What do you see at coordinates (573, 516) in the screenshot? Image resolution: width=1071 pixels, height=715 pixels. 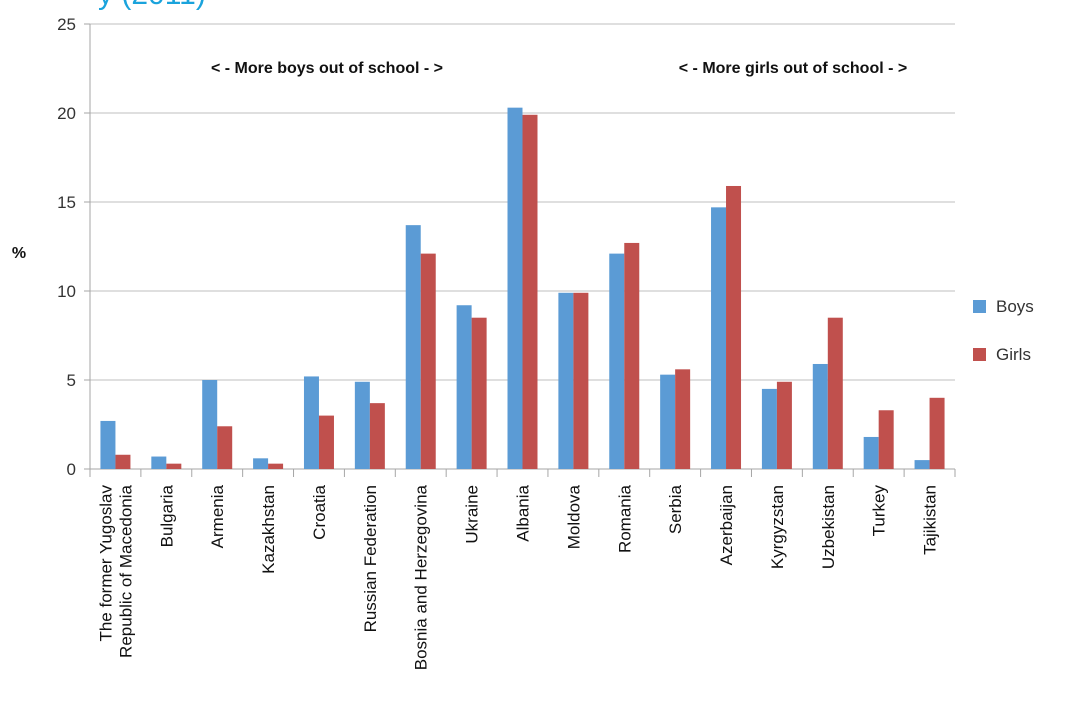 I see `category-label: Moldova` at bounding box center [573, 516].